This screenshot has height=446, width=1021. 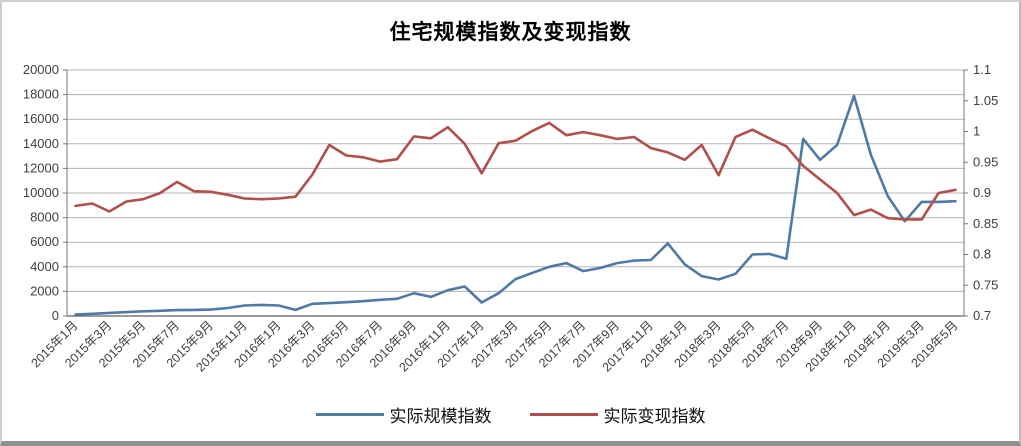 What do you see at coordinates (982, 192) in the screenshot?
I see `right-axis-tick-label: 0.9` at bounding box center [982, 192].